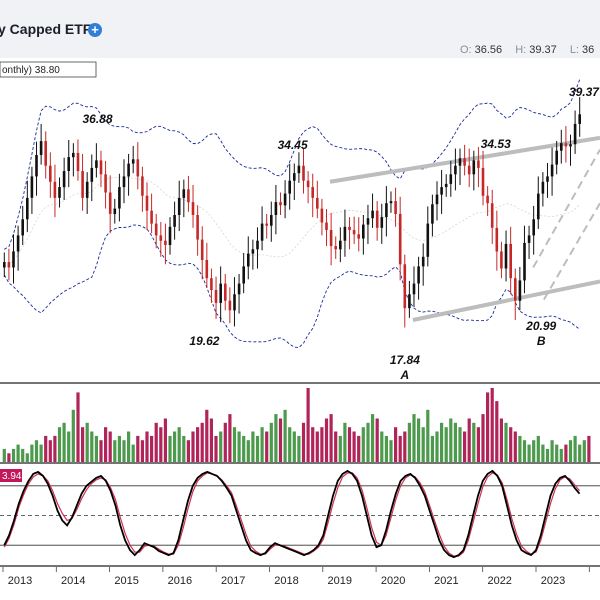  I want to click on time-tick-label: 2023, so click(553, 581).